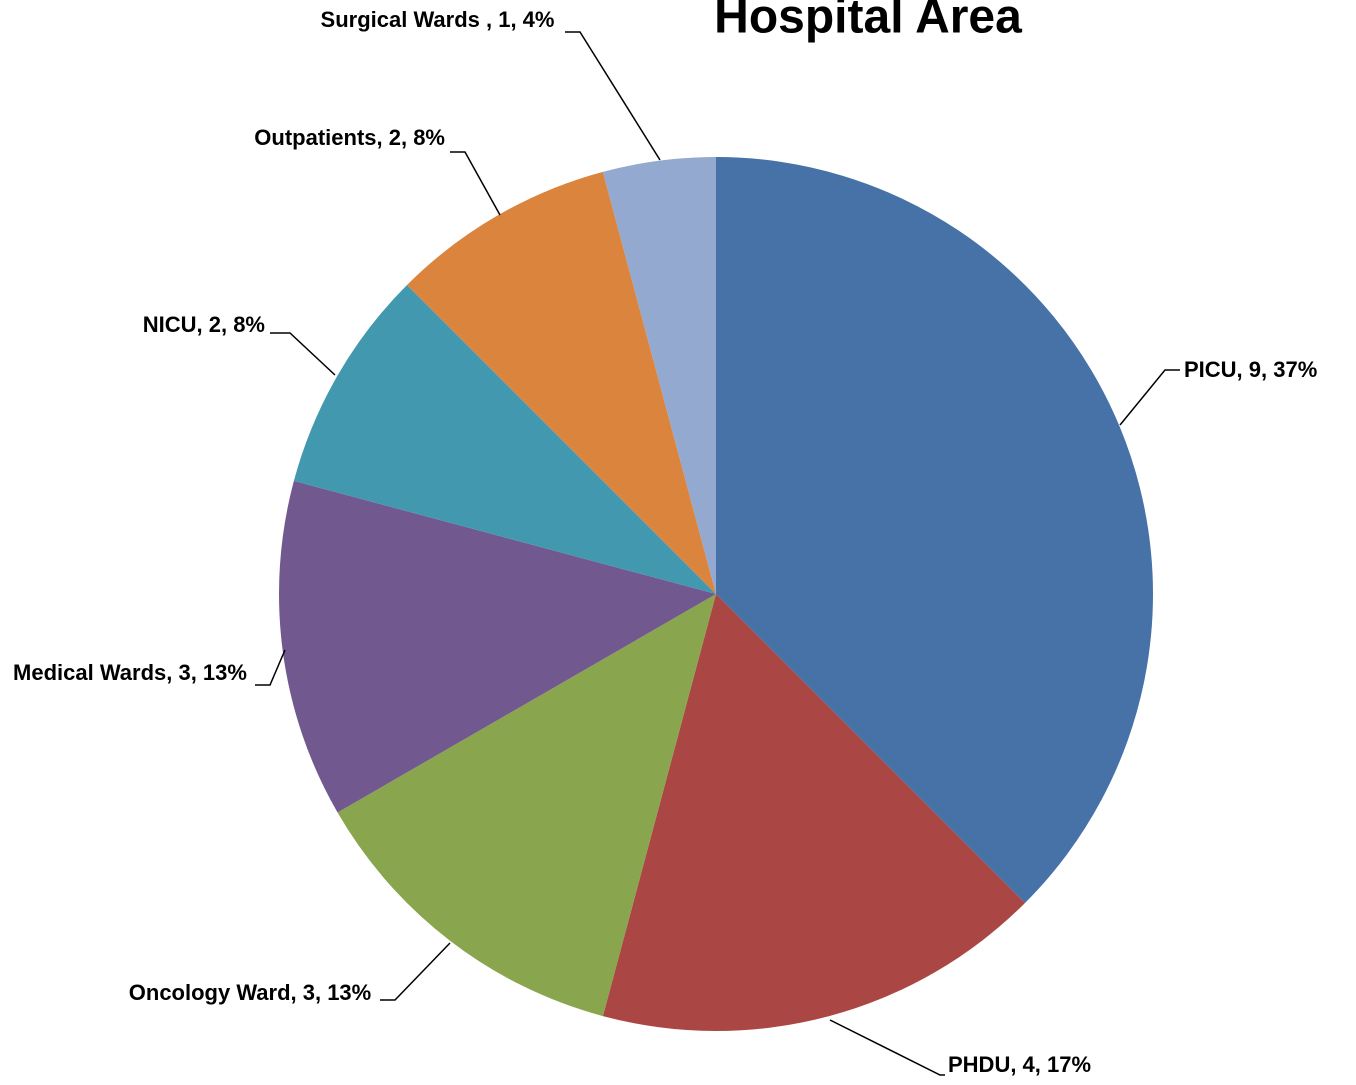 This screenshot has height=1085, width=1356. I want to click on data-label: PHDU, 4, 17%, so click(1020, 1064).